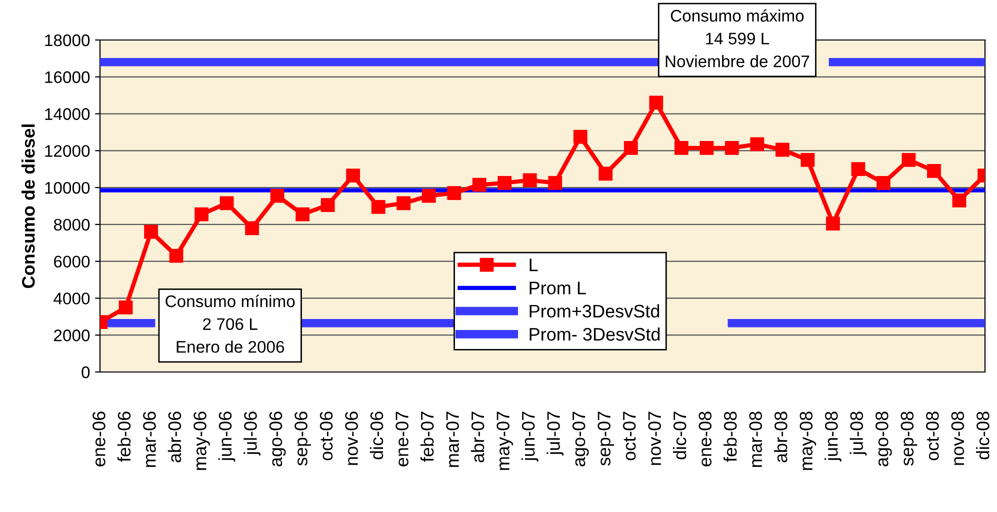  What do you see at coordinates (705, 439) in the screenshot?
I see `x-tick-label: ene-08` at bounding box center [705, 439].